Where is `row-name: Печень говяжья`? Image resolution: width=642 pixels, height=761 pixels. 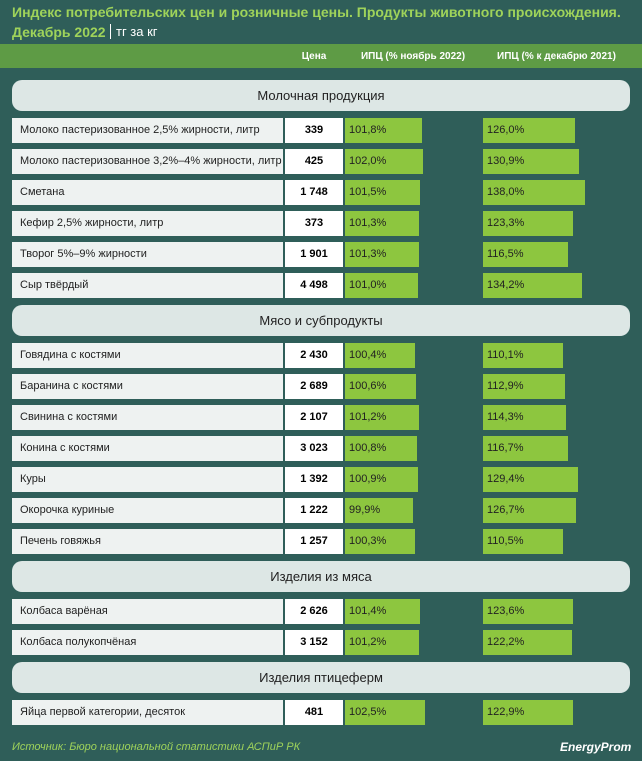 row-name: Печень говяжья is located at coordinates (147, 541).